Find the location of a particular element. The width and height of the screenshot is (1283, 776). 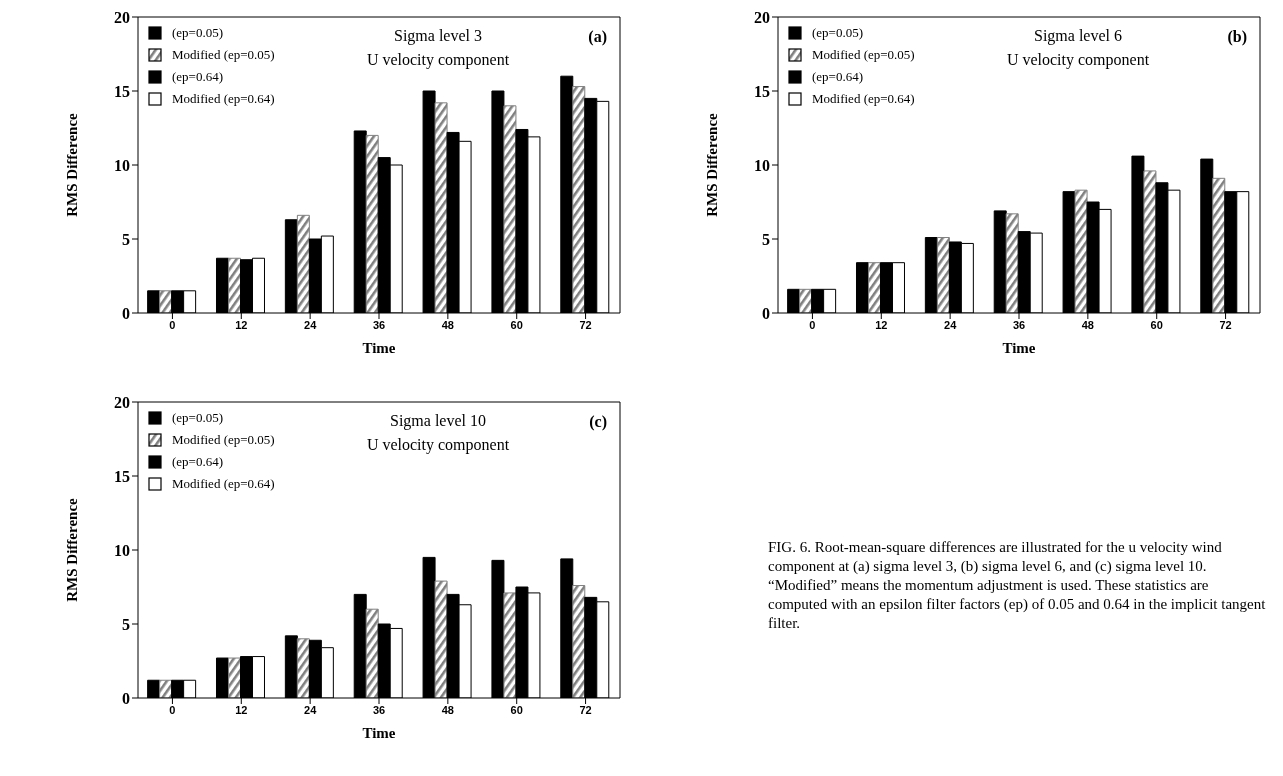

caption: FIG. 6. Root-mean-square differences are illustrated for the u velocity wind component at (a) sigma level 3, (b) sigma level 6, and (c) sigma level 10. “Modified” means the momentum adjustment is used. These statistics are computed with an epsilon filter factors (ep) of 0.05 and 0.64 in the implicit tangent filter. is located at coordinates (1017, 585).